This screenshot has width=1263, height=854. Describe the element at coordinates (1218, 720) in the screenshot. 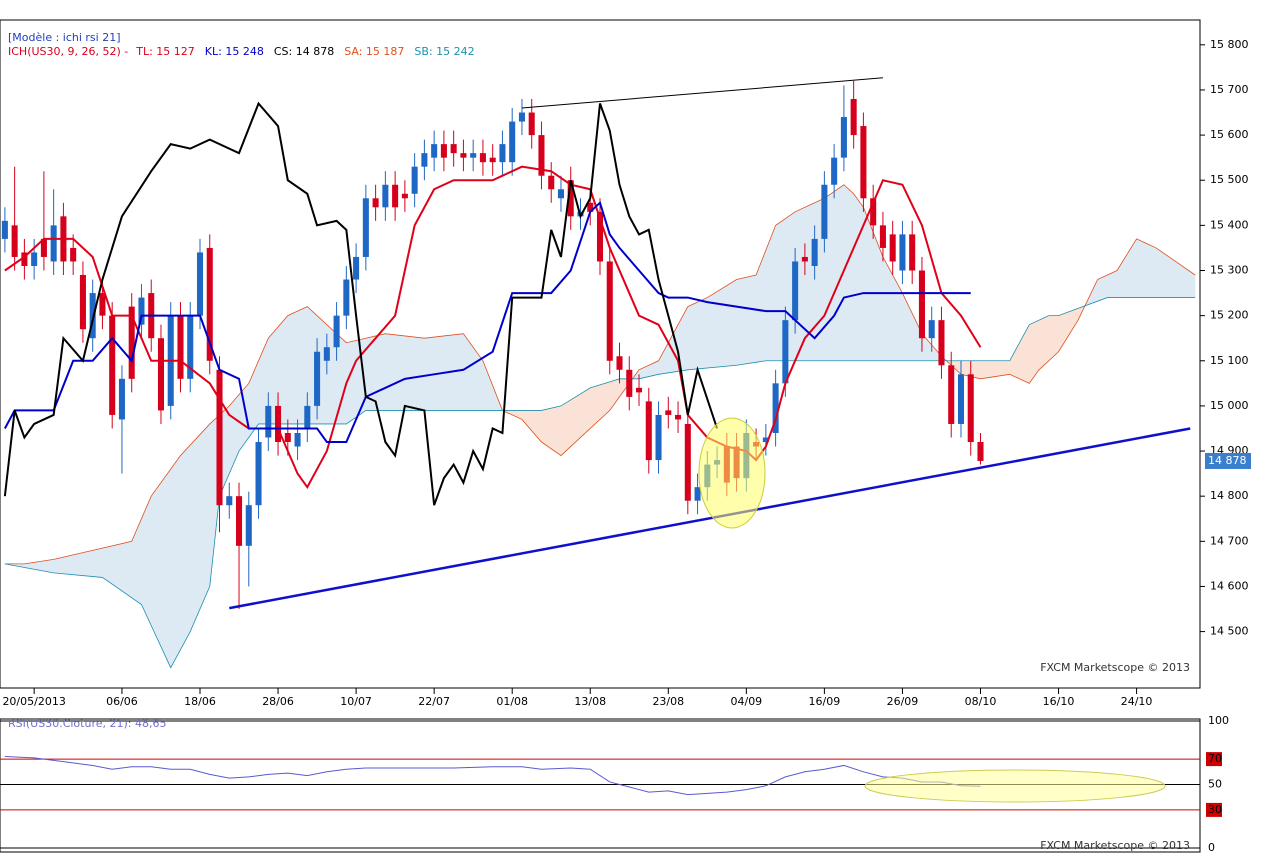

I see `y-tick-label: 100` at that location.